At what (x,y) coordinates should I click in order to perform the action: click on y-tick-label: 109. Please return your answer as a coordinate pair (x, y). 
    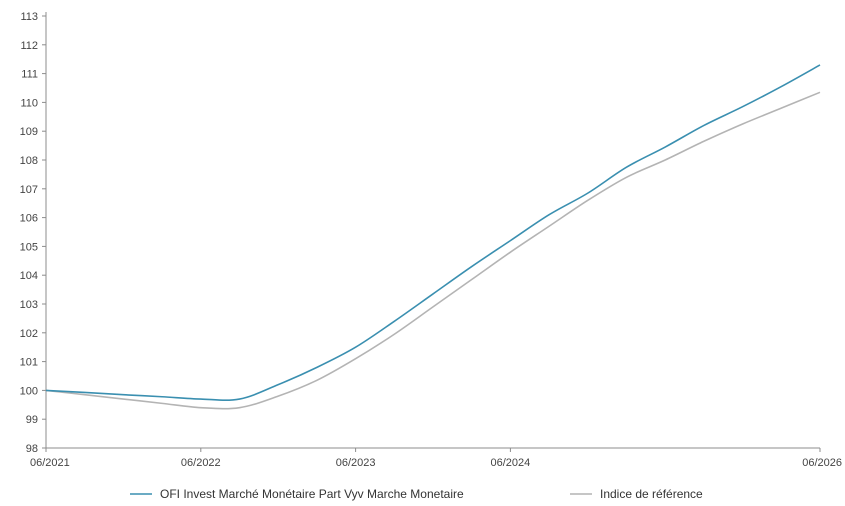
    Looking at the image, I should click on (29, 132).